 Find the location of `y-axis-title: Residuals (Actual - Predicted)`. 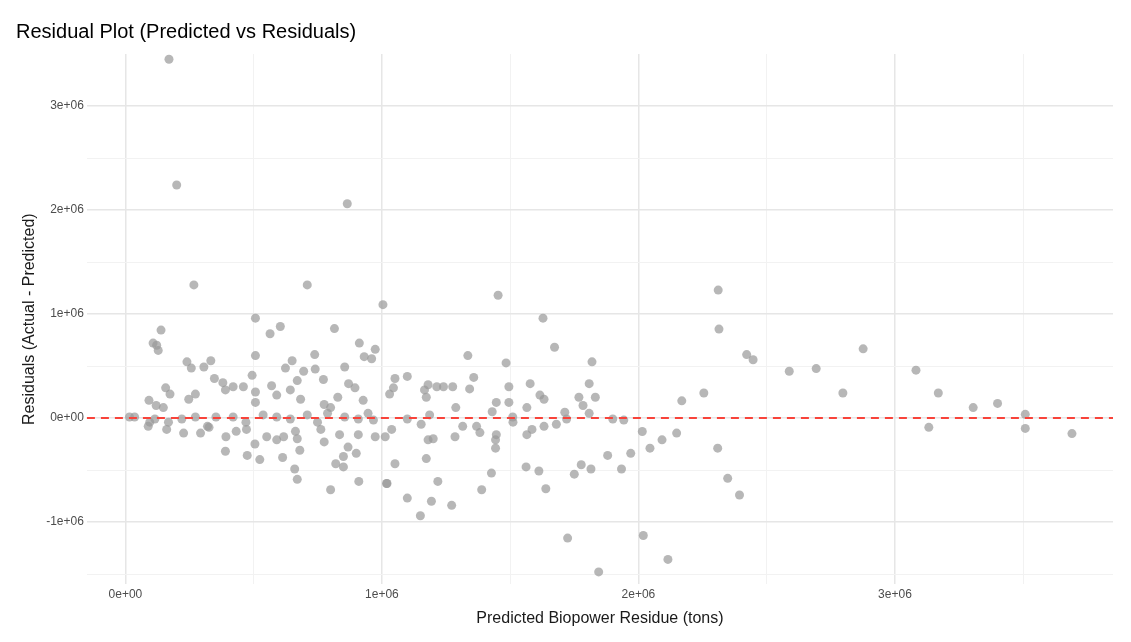

y-axis-title: Residuals (Actual - Predicted) is located at coordinates (29, 319).